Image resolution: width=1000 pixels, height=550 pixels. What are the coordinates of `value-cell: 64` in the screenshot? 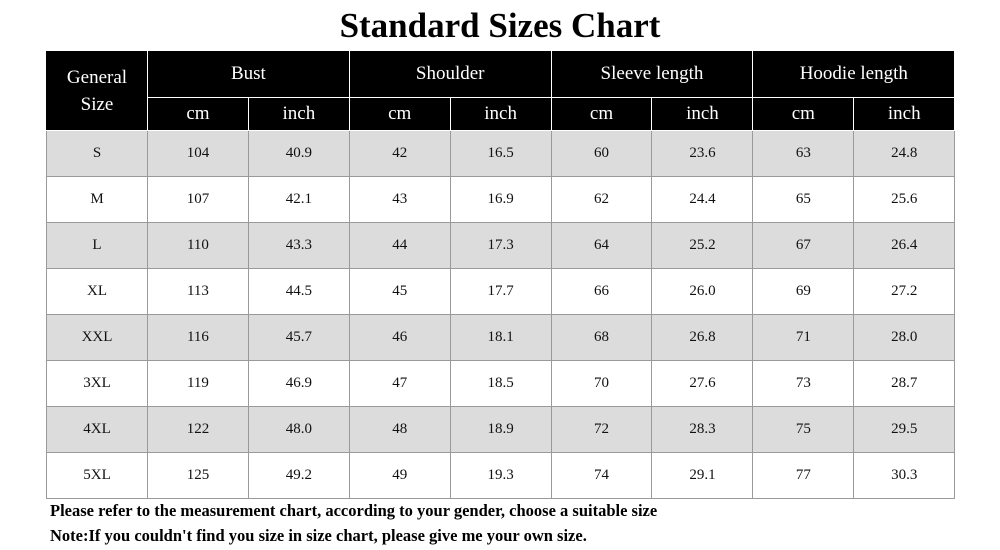 It's located at (601, 245).